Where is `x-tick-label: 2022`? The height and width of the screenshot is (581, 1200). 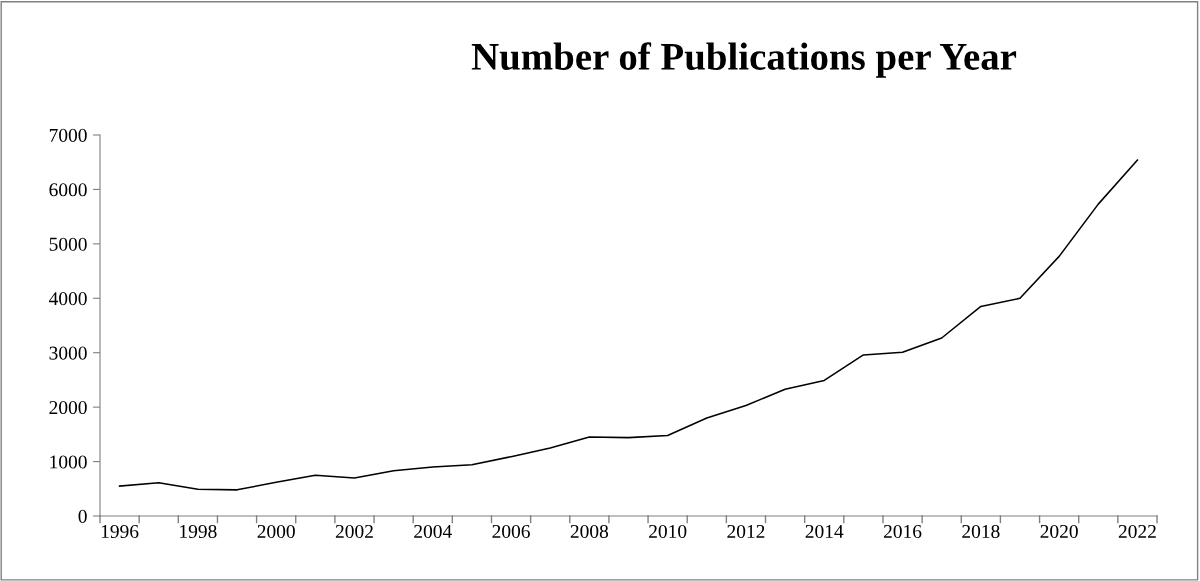
x-tick-label: 2022 is located at coordinates (1137, 531).